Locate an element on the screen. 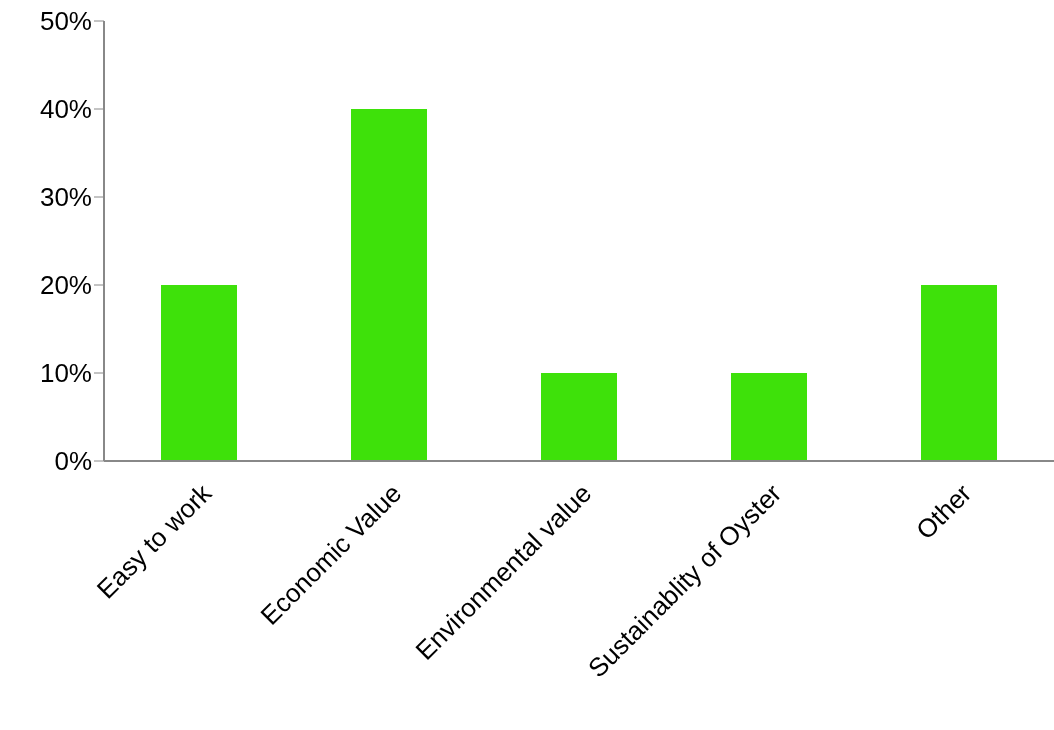 This screenshot has height=730, width=1054. y-tick-label: 20% is located at coordinates (65, 285).